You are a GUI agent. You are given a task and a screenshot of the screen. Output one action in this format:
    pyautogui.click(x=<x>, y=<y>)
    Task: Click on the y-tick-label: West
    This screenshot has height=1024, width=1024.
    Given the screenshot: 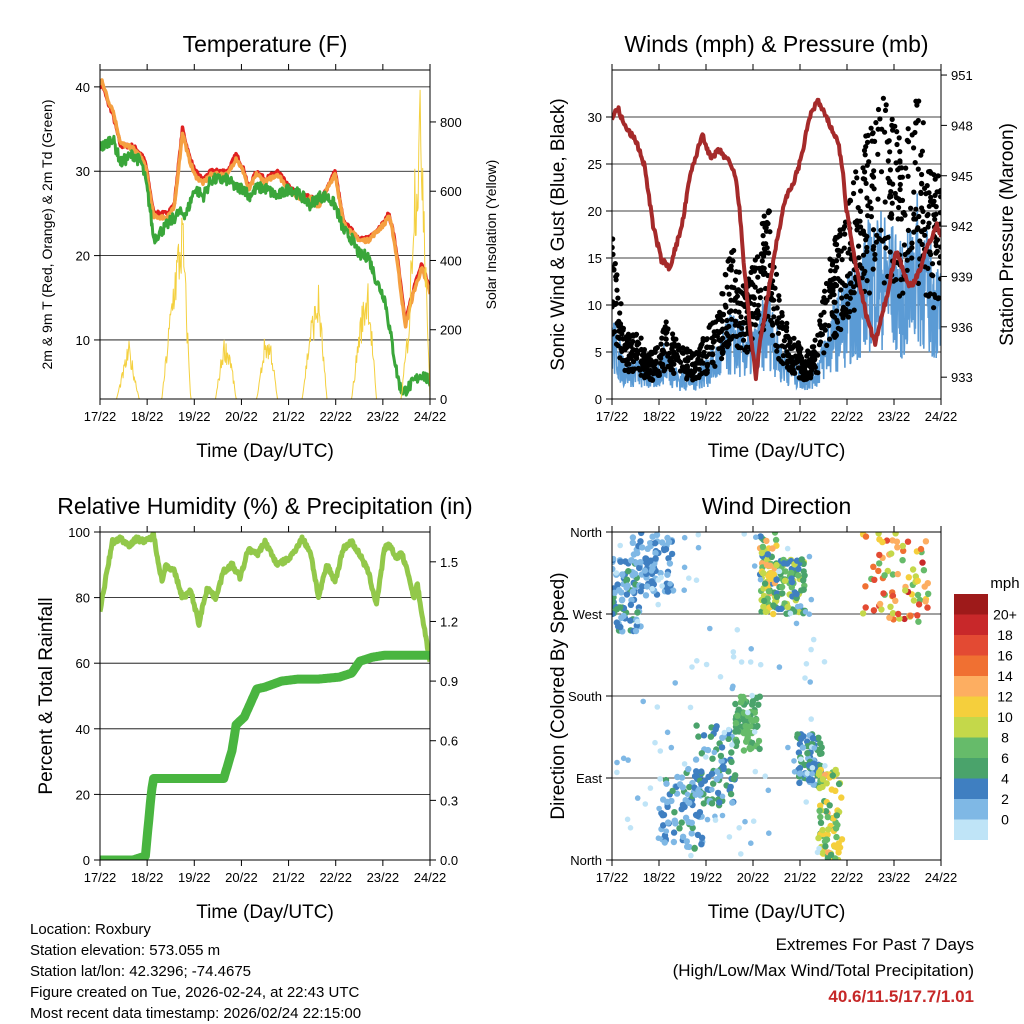 What is the action you would take?
    pyautogui.click(x=588, y=614)
    